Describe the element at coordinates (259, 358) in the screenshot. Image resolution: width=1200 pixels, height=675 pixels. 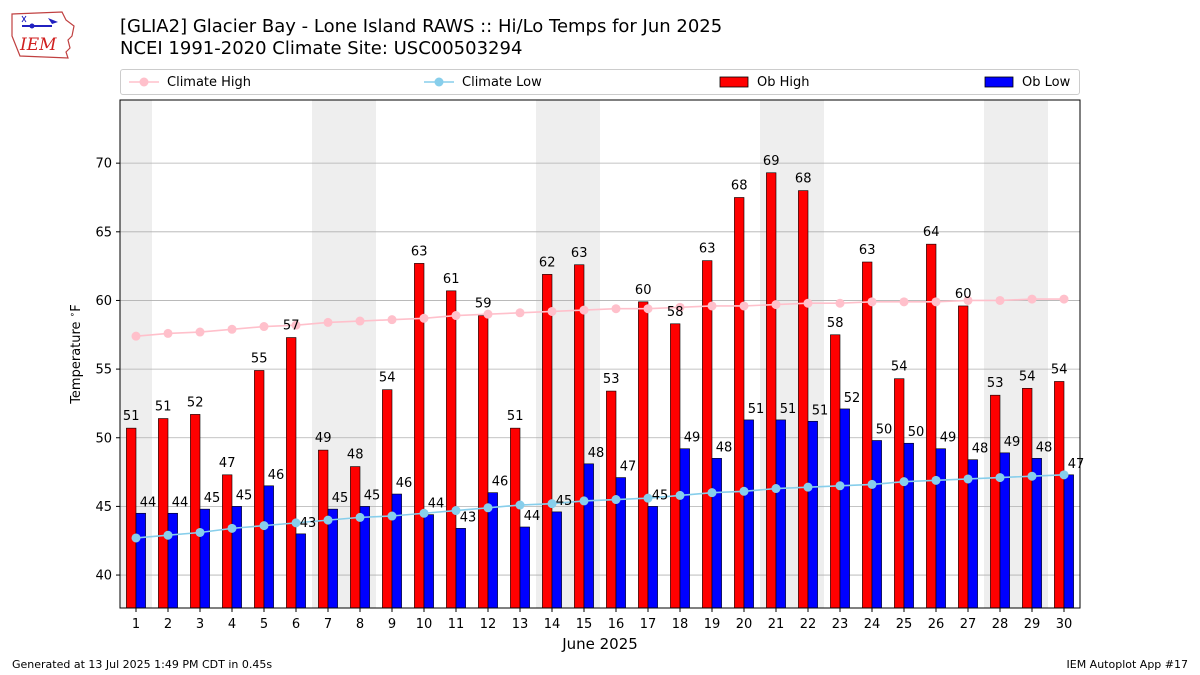
I see `ob-high-label: 55` at that location.